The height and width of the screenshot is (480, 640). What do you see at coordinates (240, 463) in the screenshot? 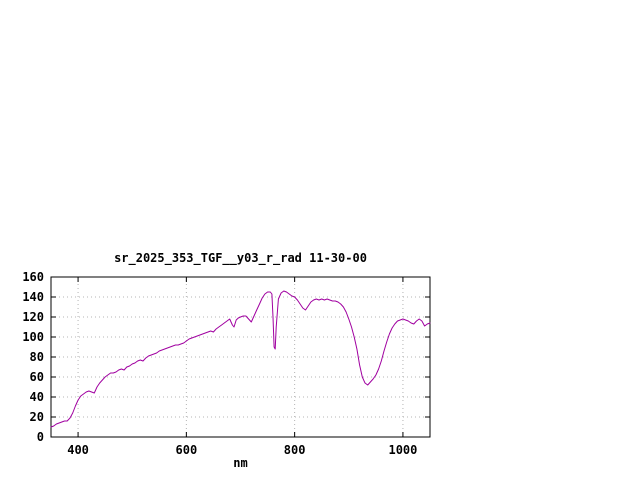
I see `x-axis-label: nm` at bounding box center [240, 463].